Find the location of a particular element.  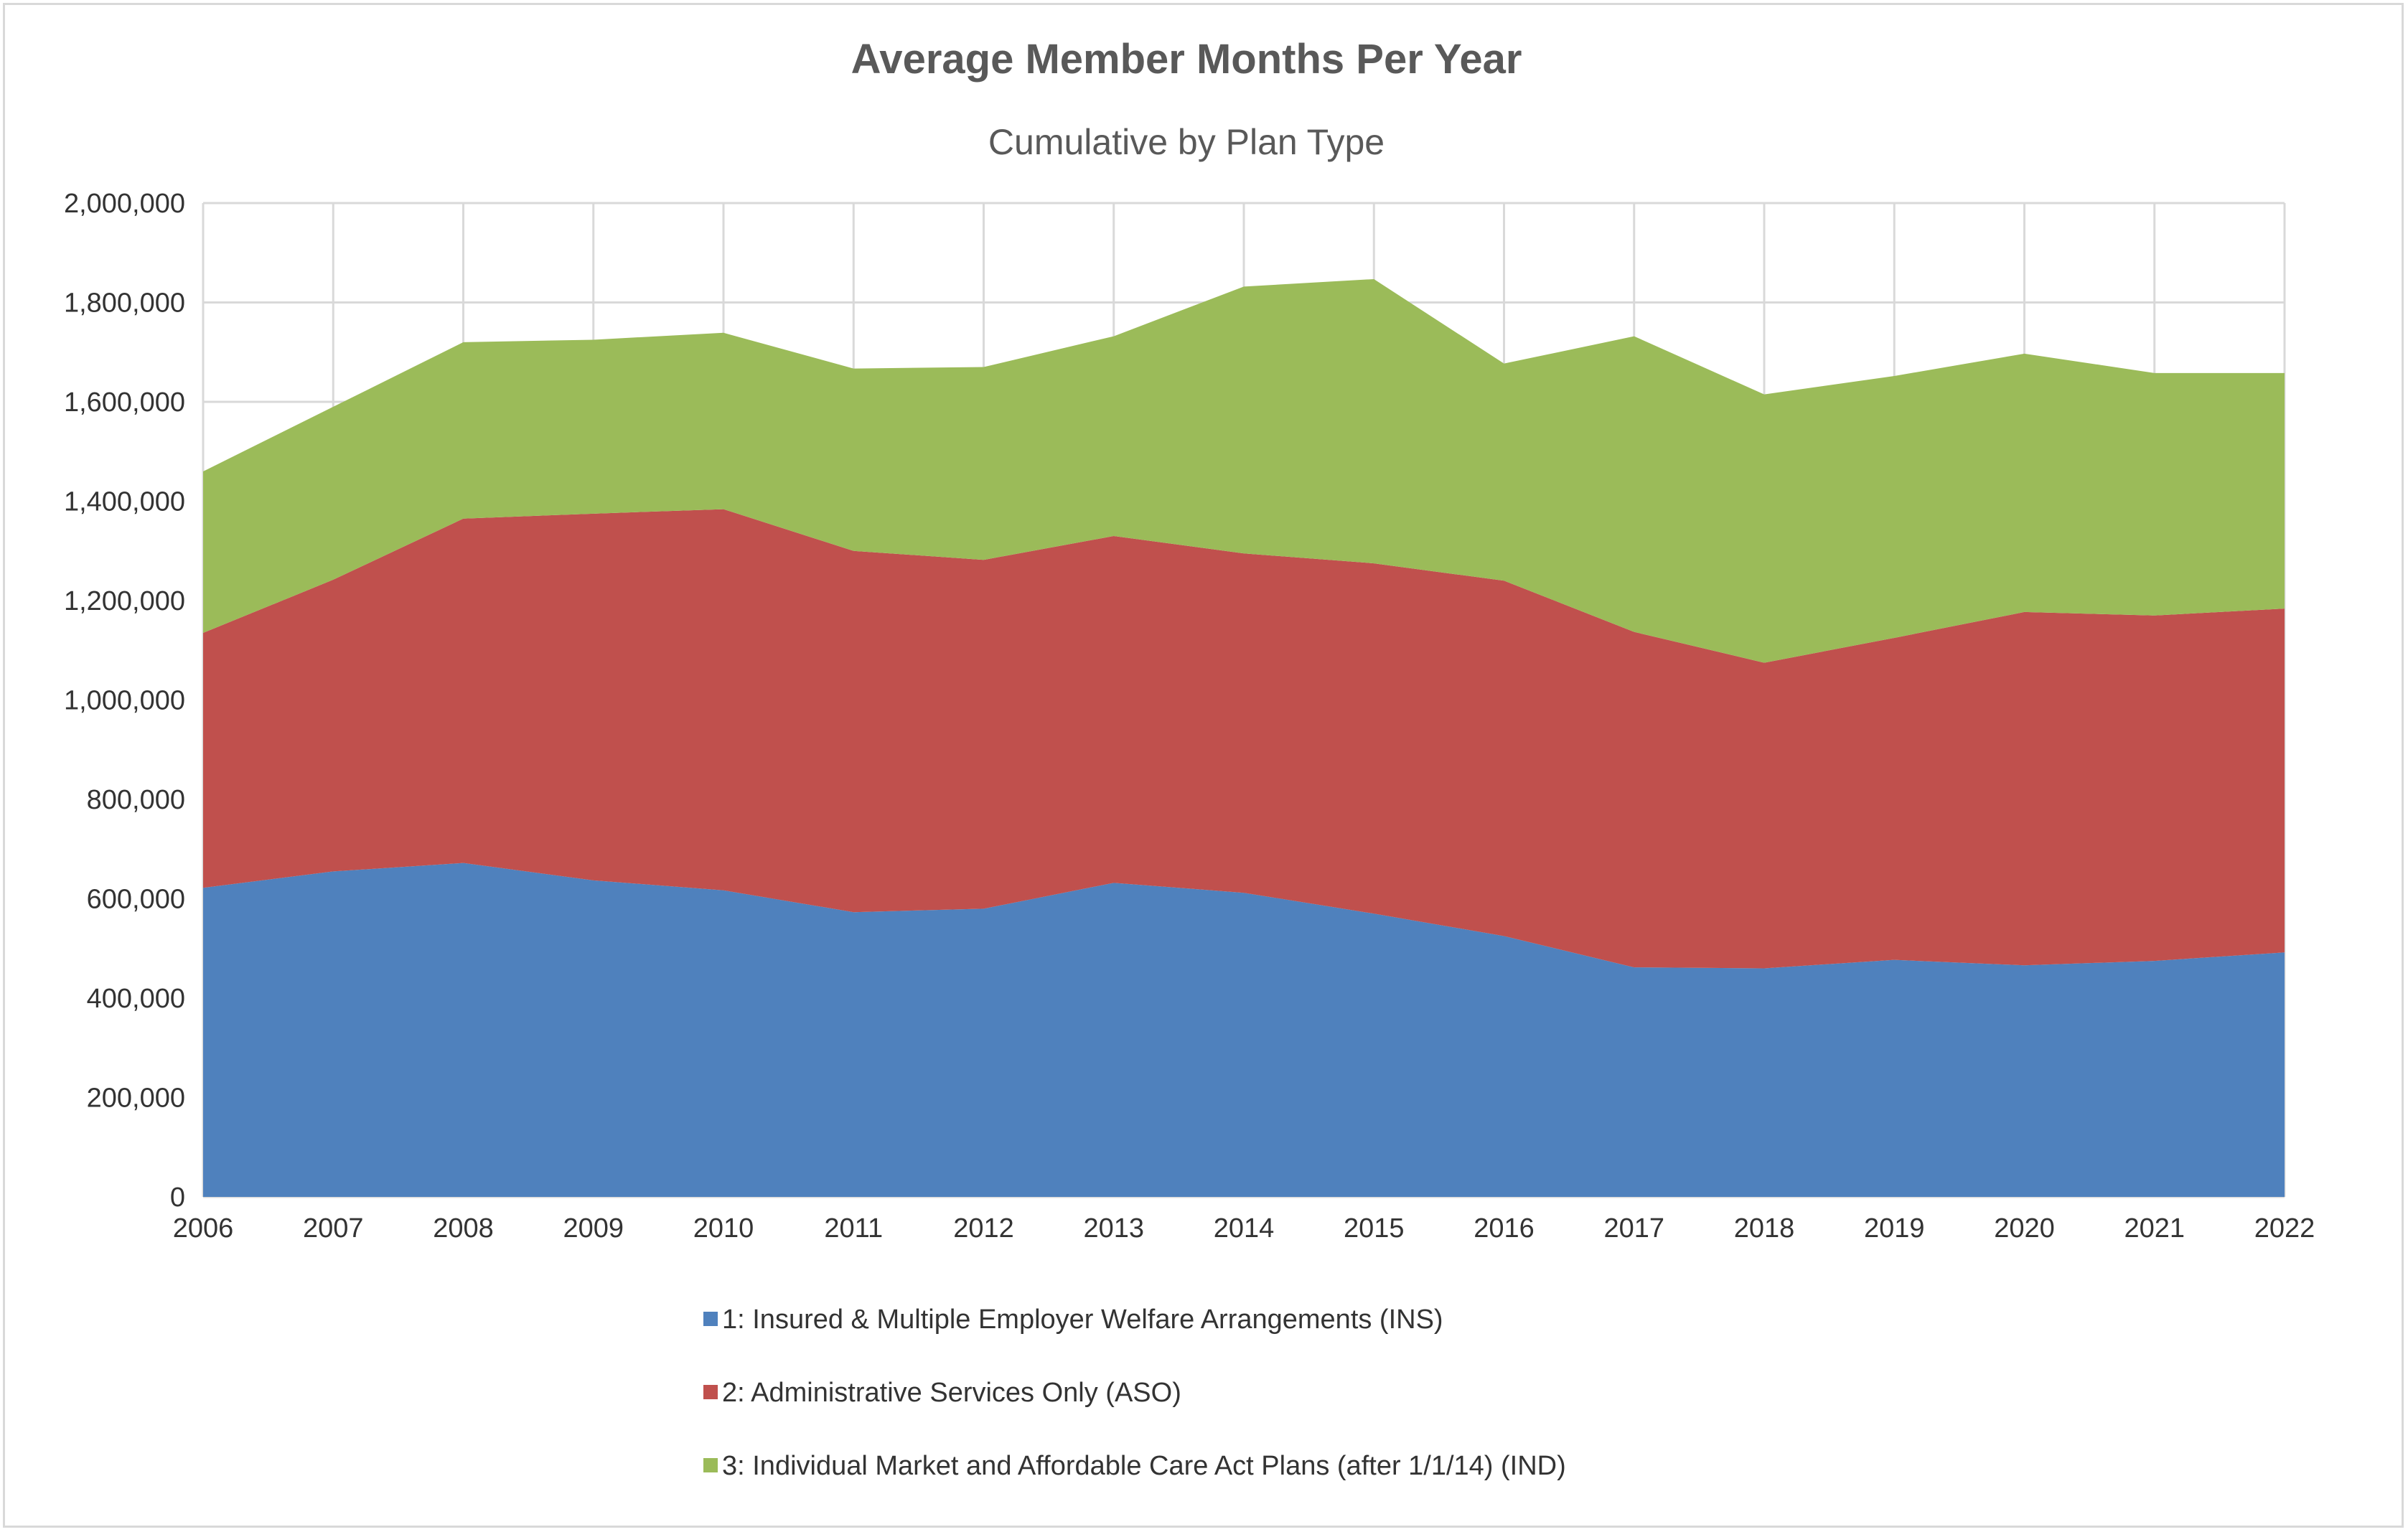

x-tick-label: 2020 is located at coordinates (2025, 1228).